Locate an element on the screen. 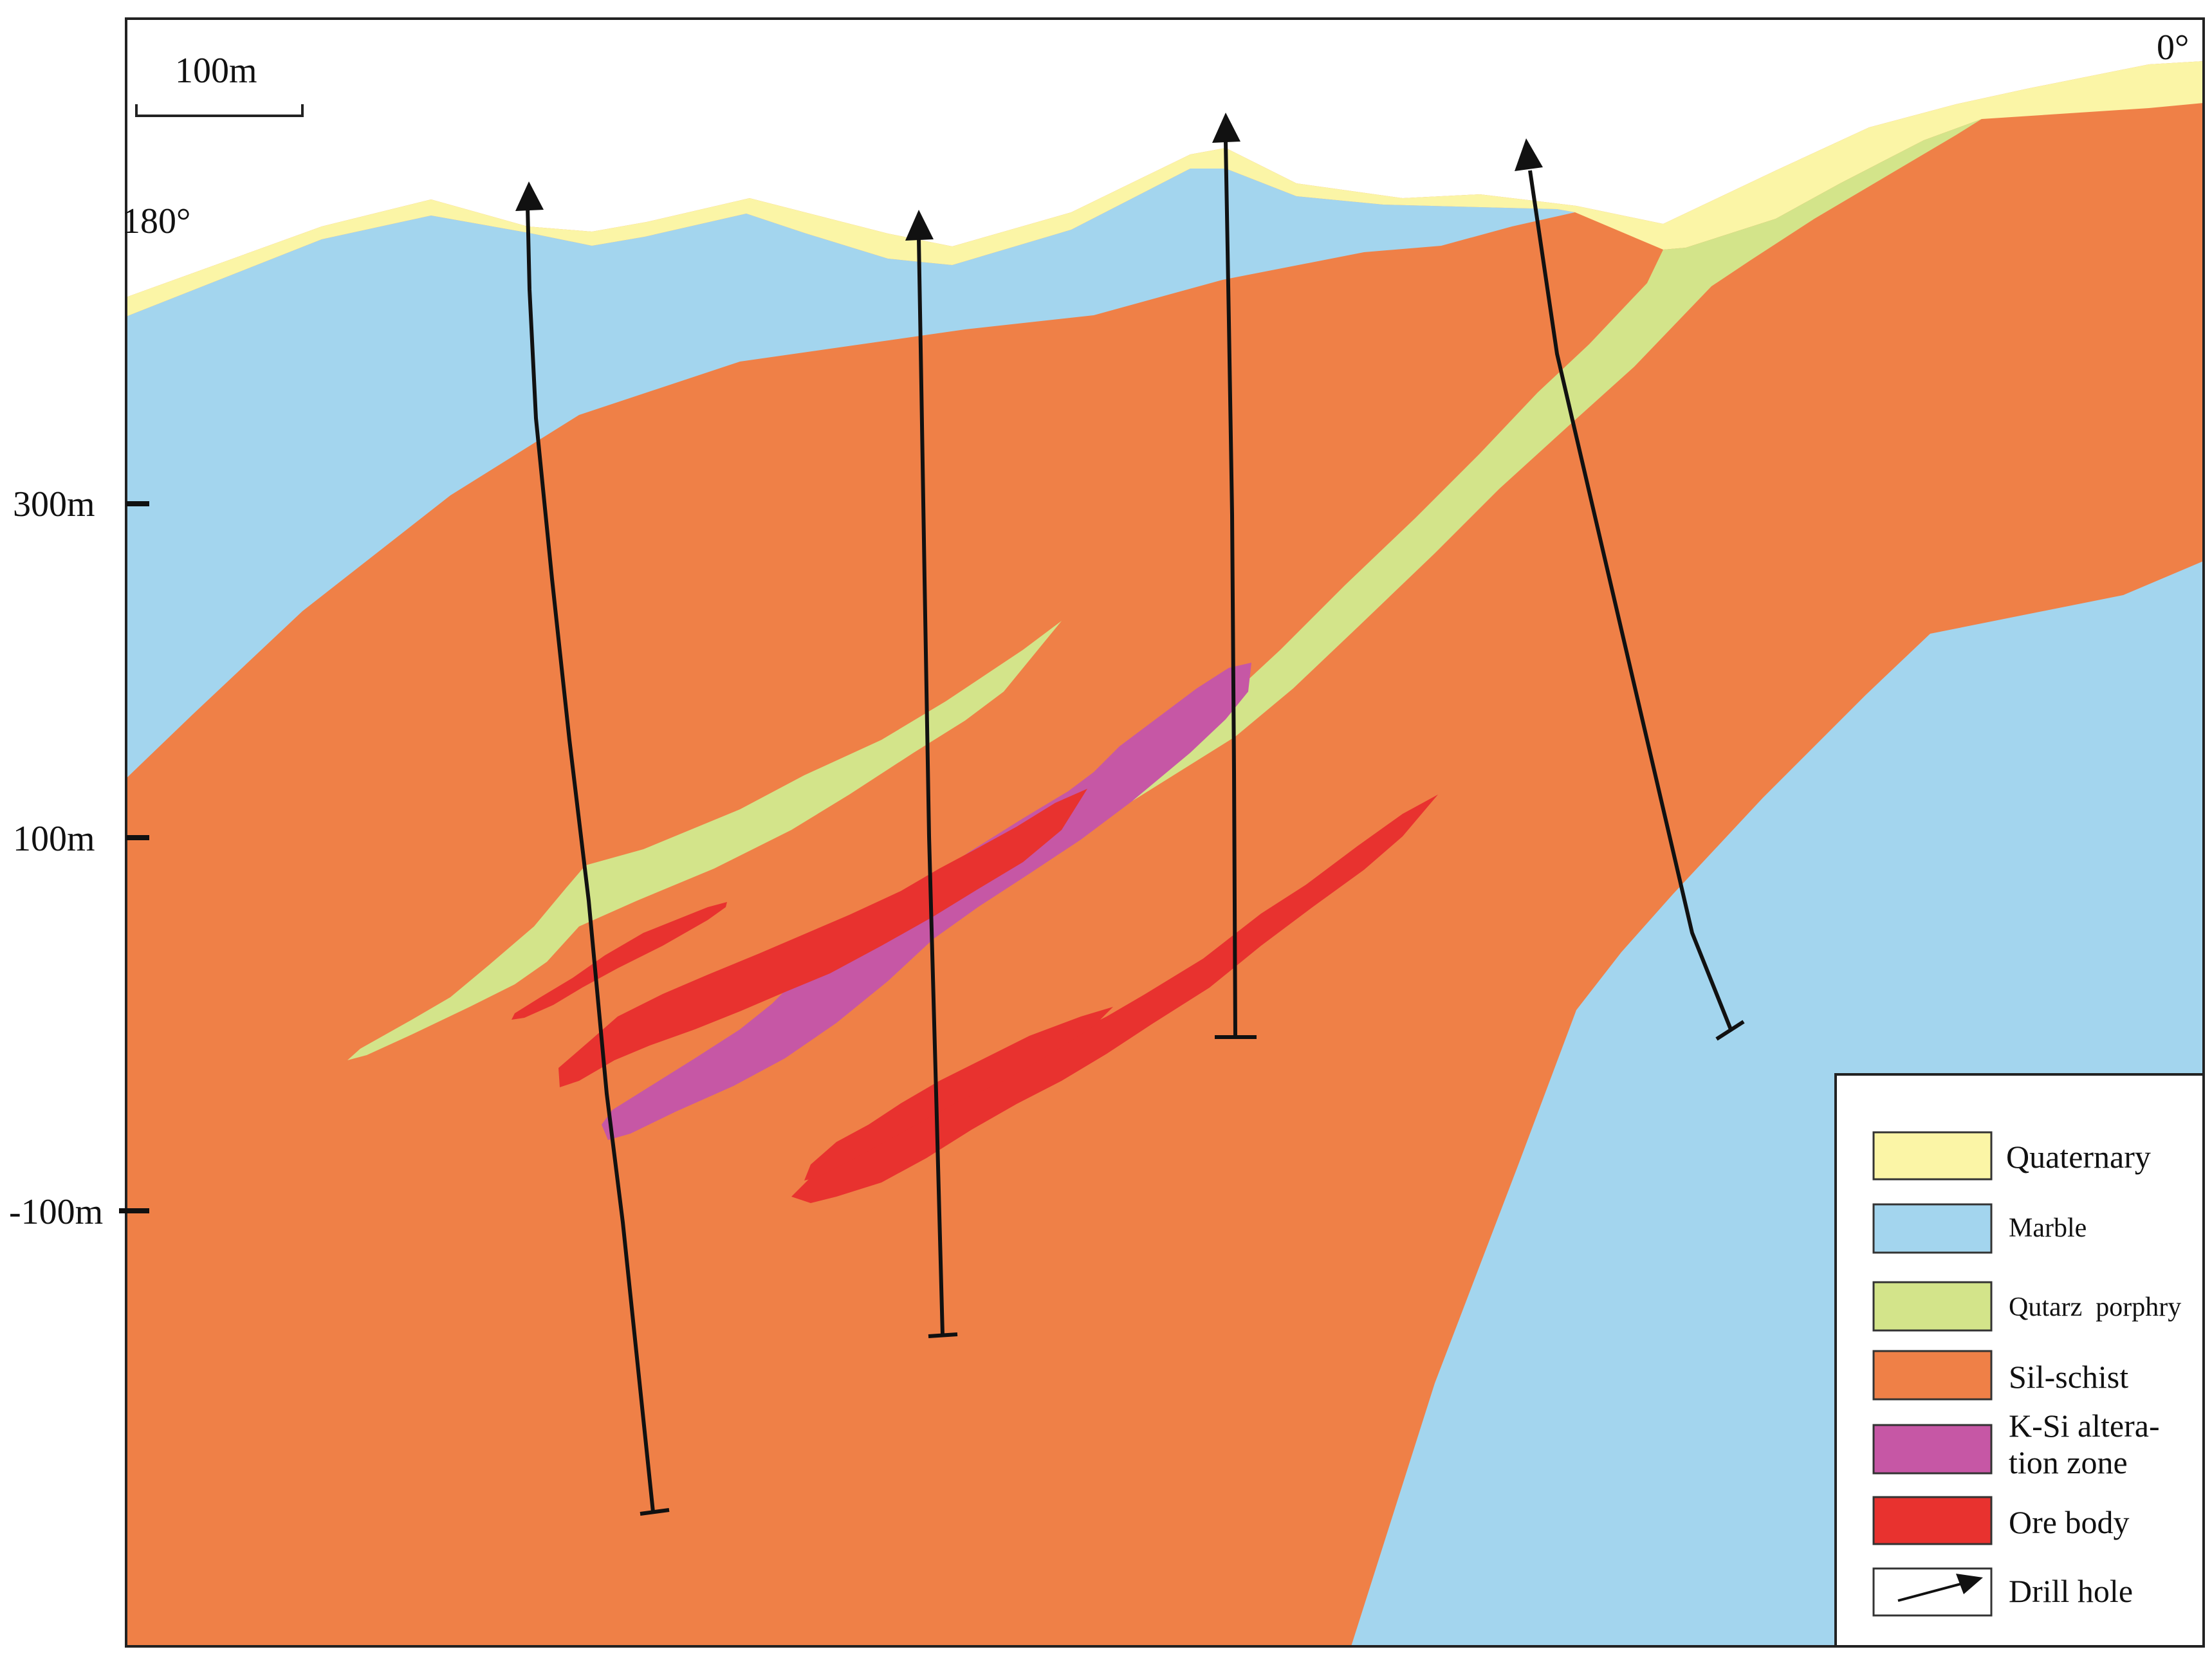 The height and width of the screenshot is (1656, 2212). legend-label-k-si-line1: K-Si altera- is located at coordinates (2084, 1426).